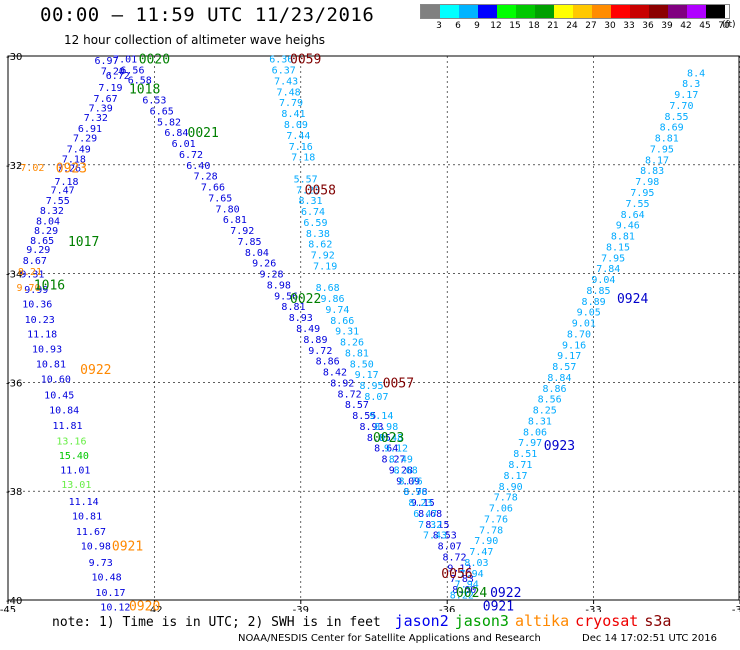 This screenshot has height=650, width=740. What do you see at coordinates (423, 503) in the screenshot?
I see `swh-value: 9.15` at bounding box center [423, 503].